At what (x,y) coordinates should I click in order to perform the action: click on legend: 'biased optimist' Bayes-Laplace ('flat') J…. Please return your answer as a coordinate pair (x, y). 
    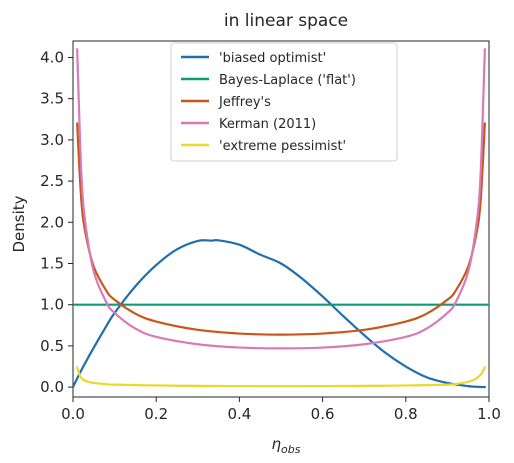
    Looking at the image, I should click on (284, 102).